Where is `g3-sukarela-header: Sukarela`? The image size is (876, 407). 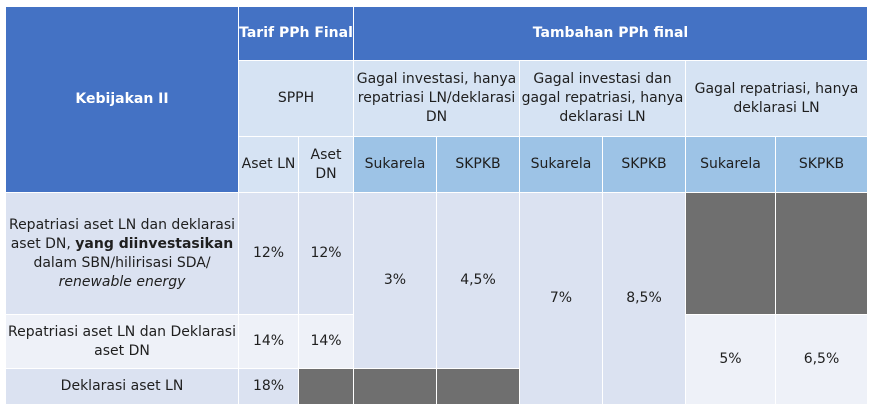
g3-sukarela-header: Sukarela is located at coordinates (730, 164).